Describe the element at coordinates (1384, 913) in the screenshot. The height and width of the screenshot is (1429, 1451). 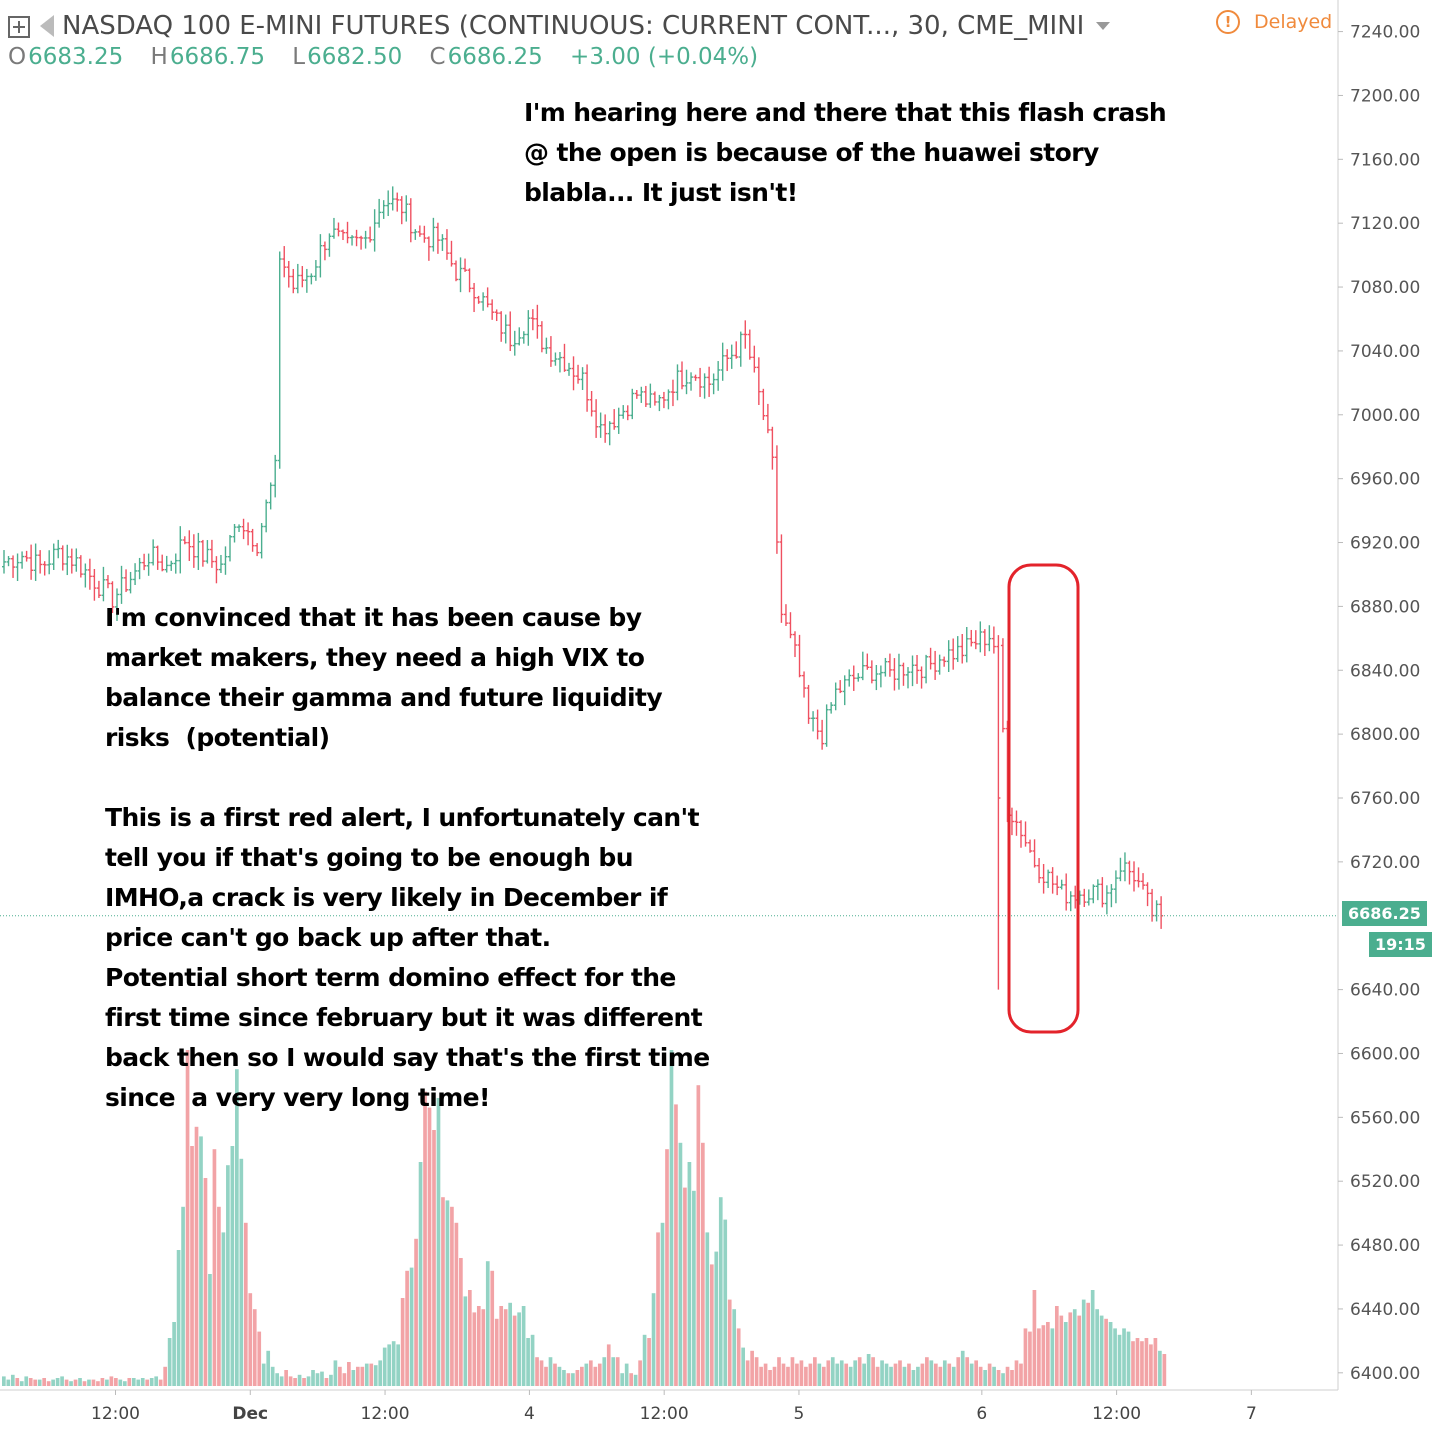
I see `current-price-tag: 6686.25` at that location.